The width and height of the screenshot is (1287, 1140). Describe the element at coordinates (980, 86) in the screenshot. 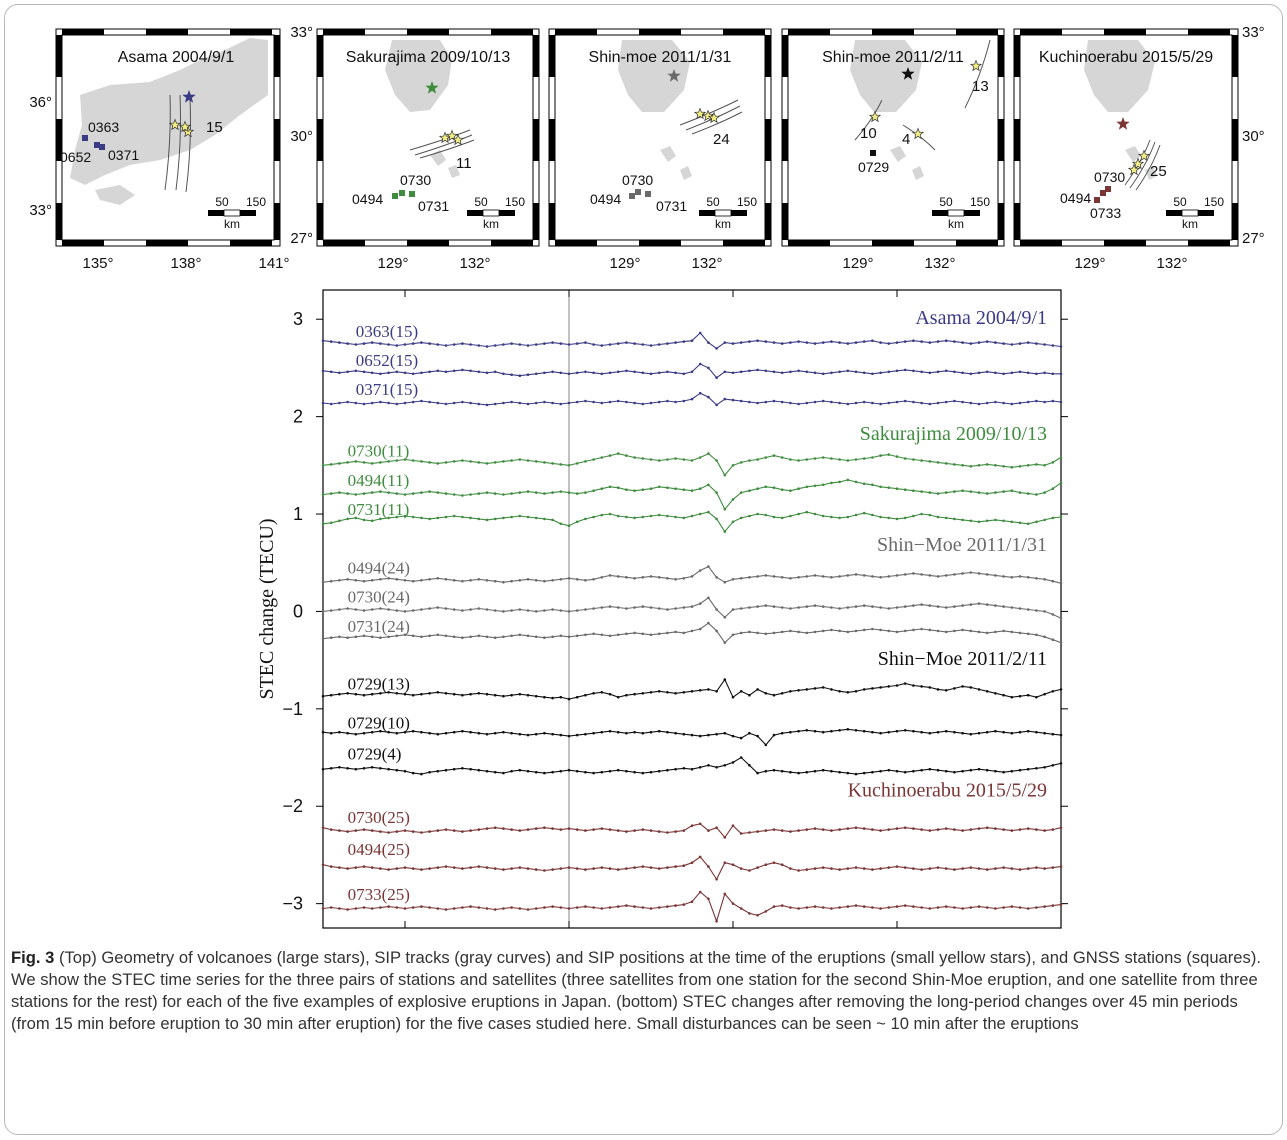

I see `satellite-label: 13` at that location.